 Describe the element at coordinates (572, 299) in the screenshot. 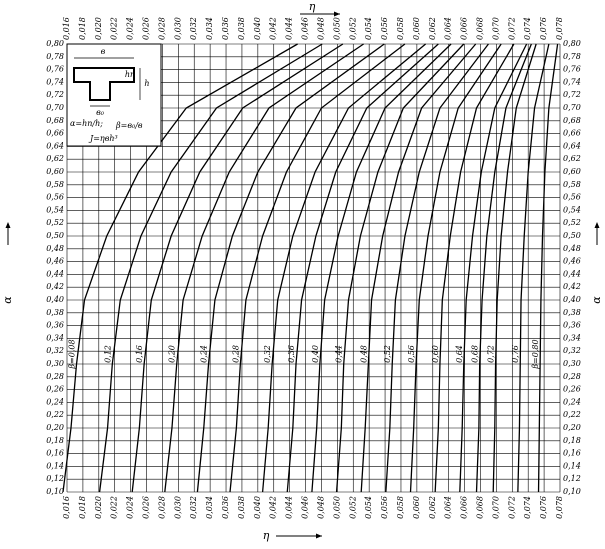

I see `y-tick-label: 0,40` at that location.